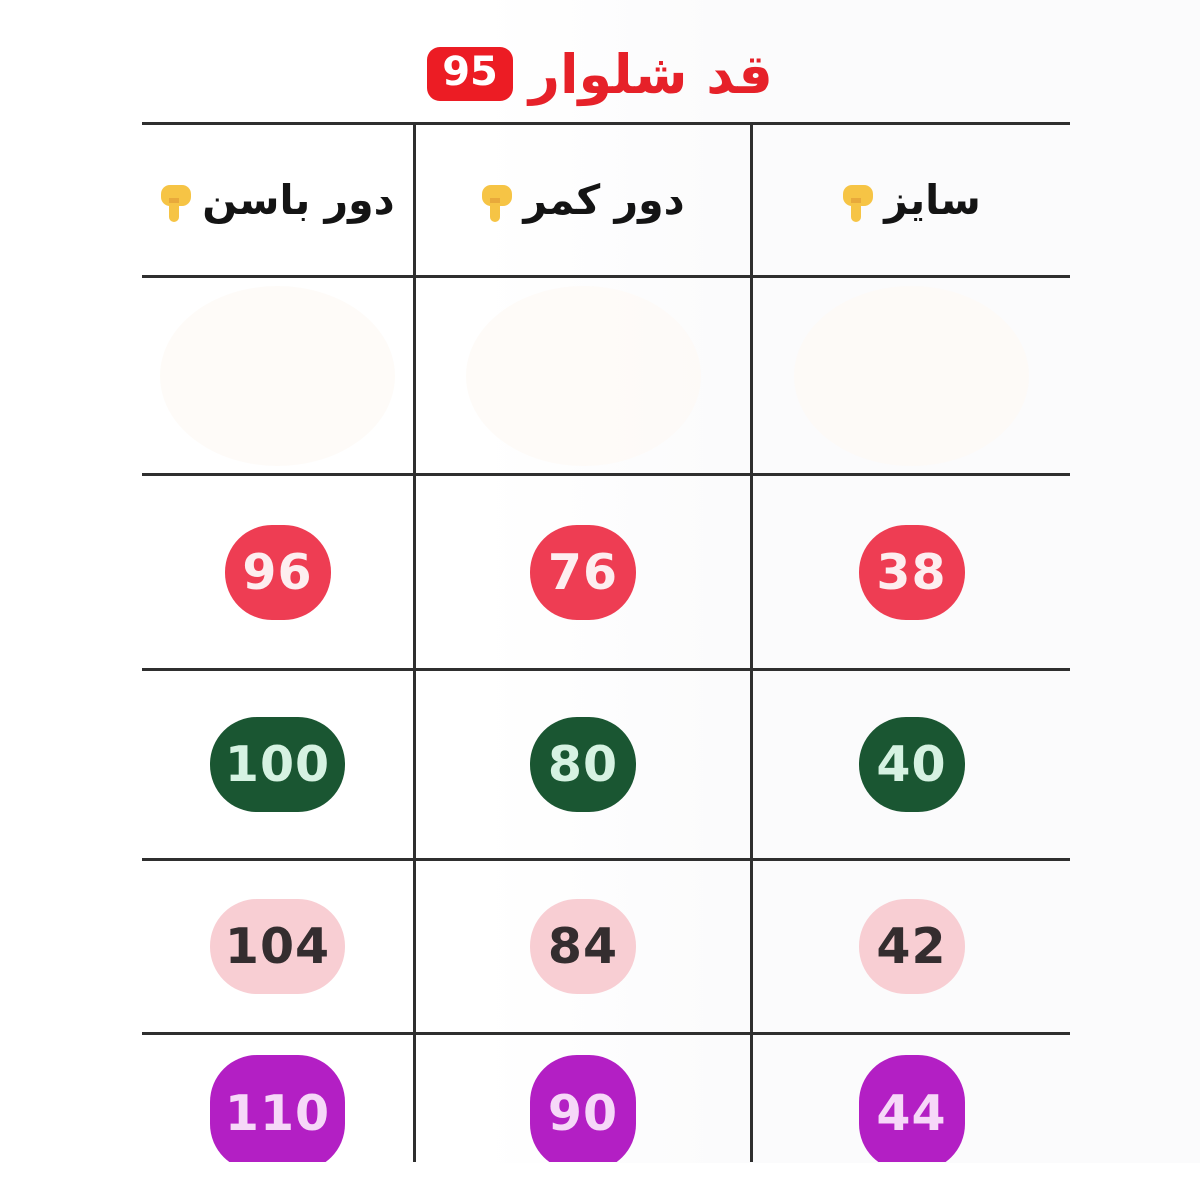 The image size is (1200, 1200). I want to click on column-header-size-label: سایز, so click(932, 200).